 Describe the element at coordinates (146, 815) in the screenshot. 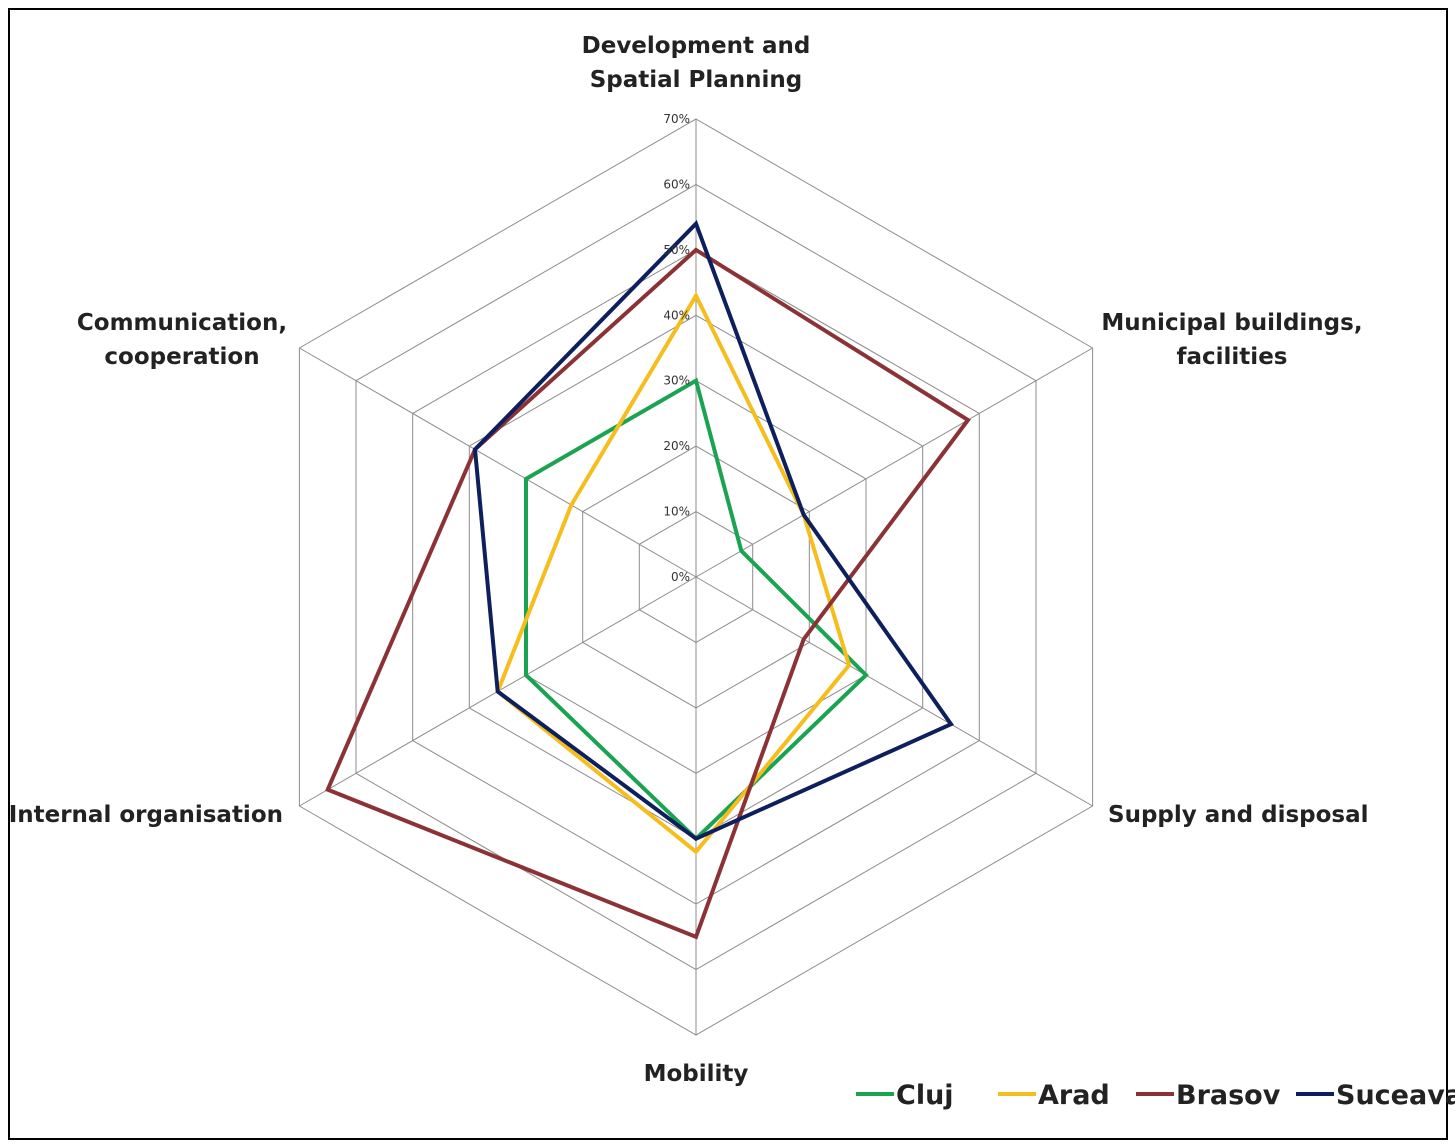

I see `axis-label-4: Internal organisation` at that location.